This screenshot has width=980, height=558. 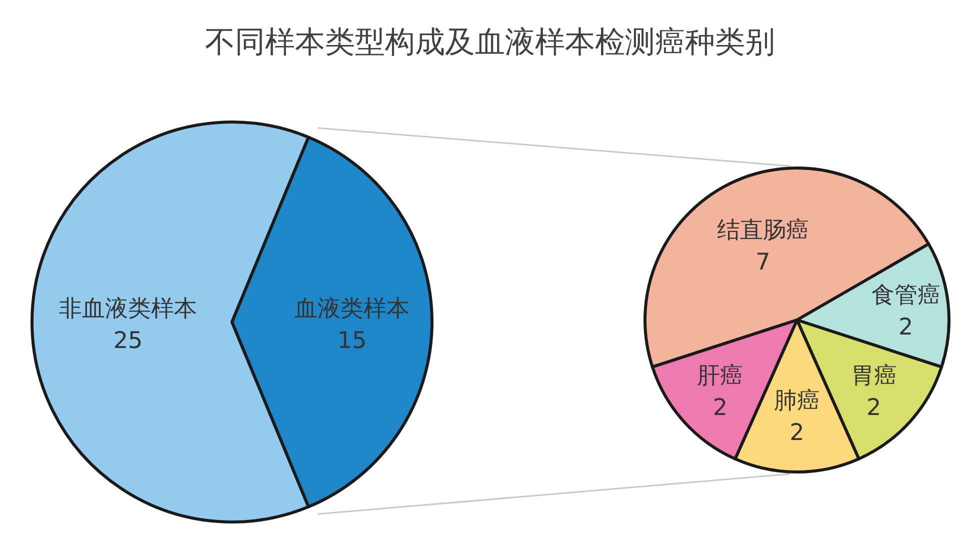 What do you see at coordinates (762, 231) in the screenshot?
I see `slice-label: 结直肠癌` at bounding box center [762, 231].